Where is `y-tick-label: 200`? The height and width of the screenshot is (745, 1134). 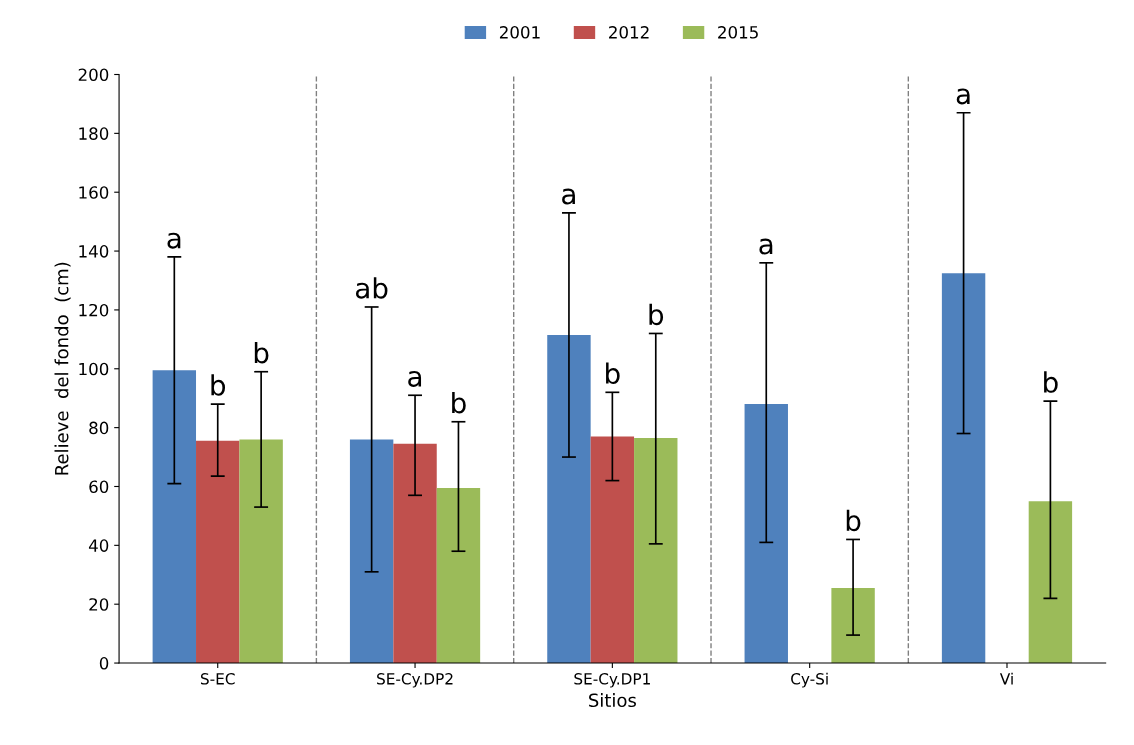 y-tick-label: 200 is located at coordinates (93, 75).